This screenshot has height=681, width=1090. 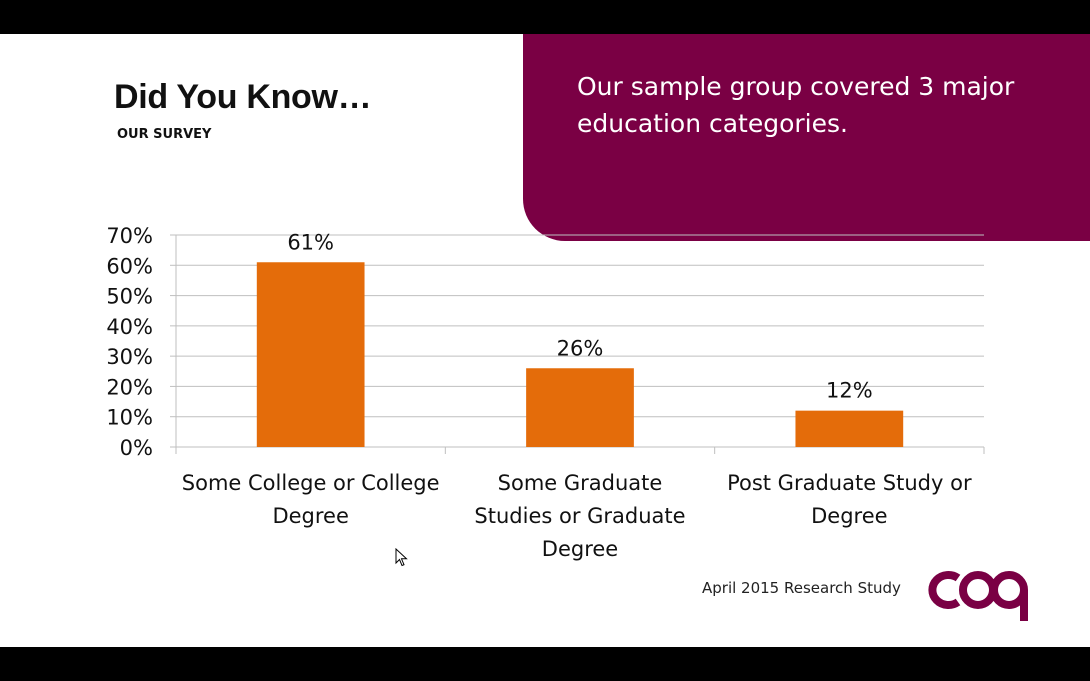 I want to click on coop-logo, so click(x=978, y=596).